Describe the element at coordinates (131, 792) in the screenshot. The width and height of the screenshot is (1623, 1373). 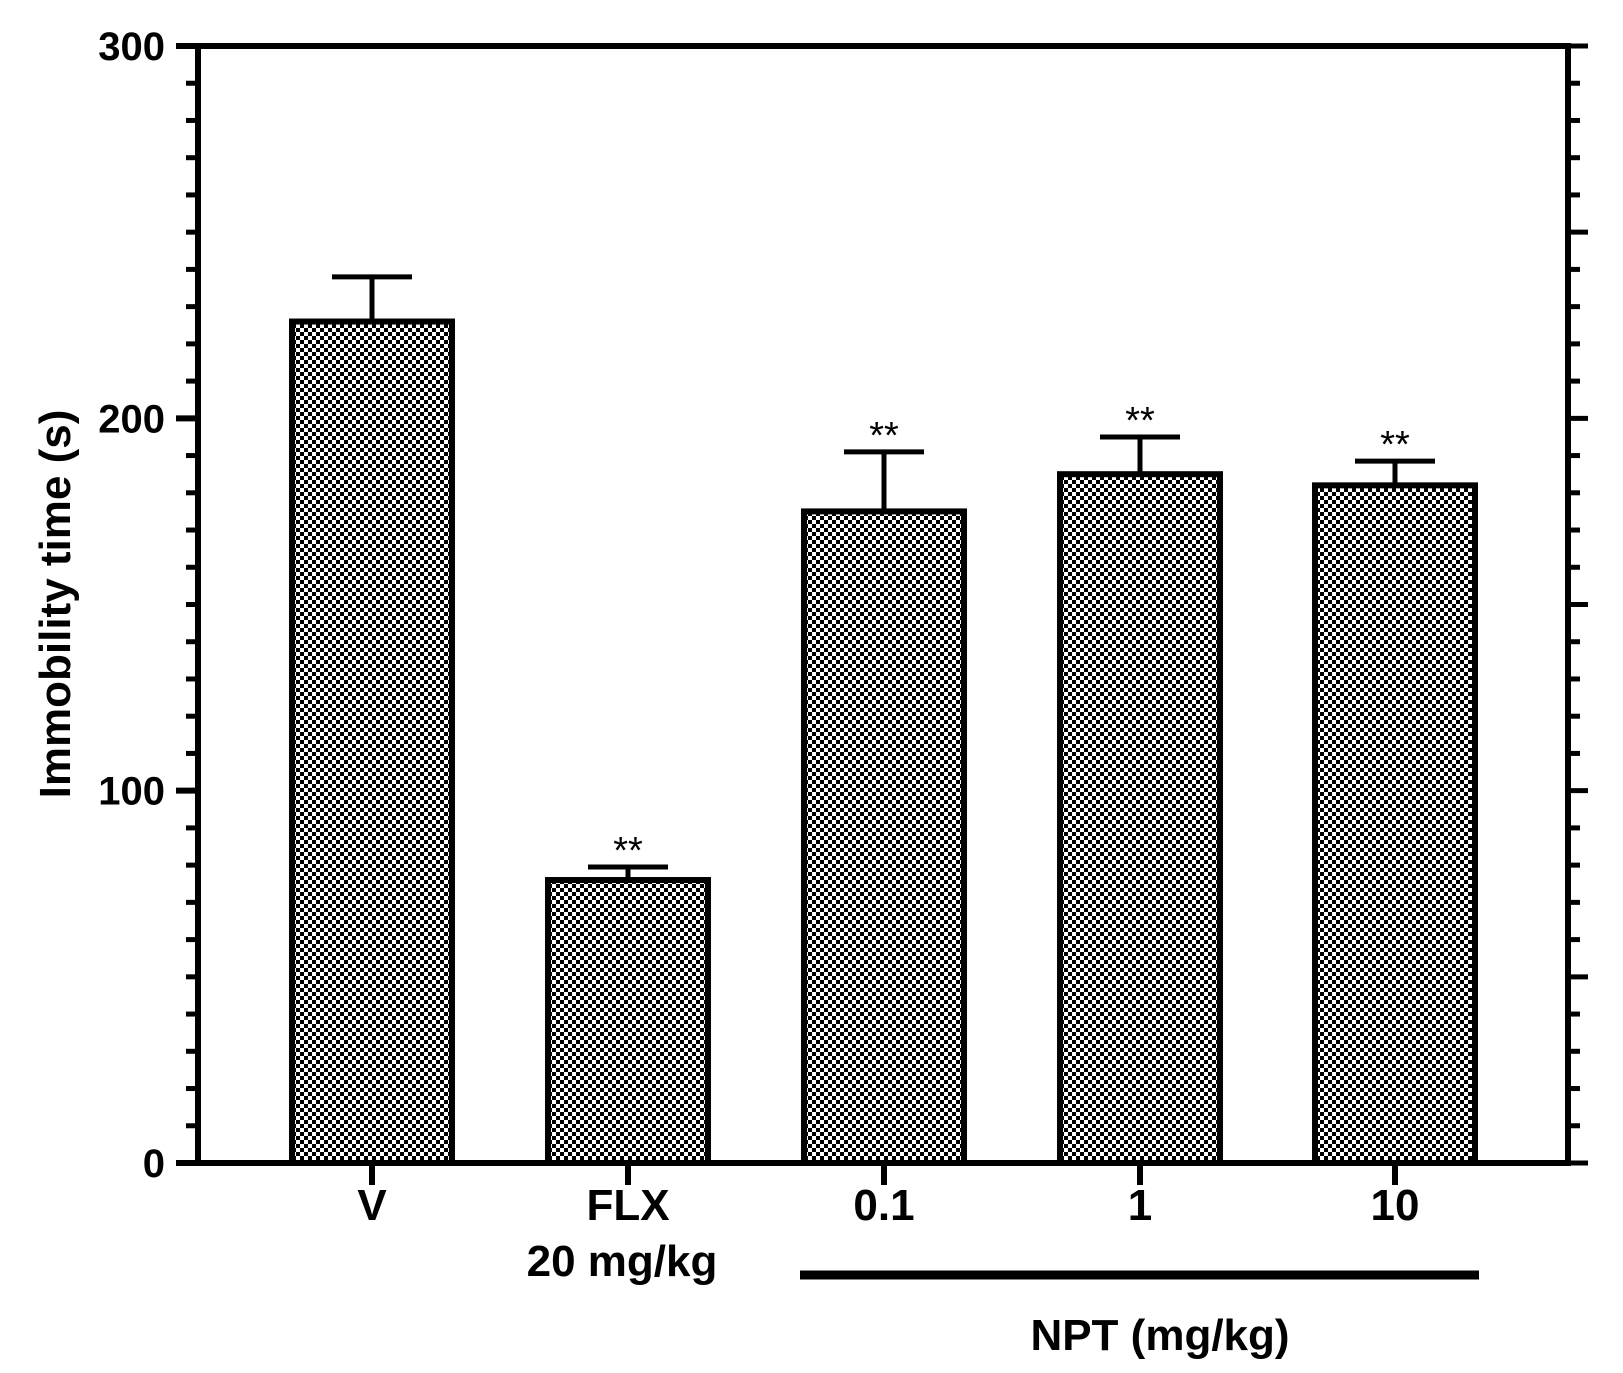
I see `y-tick-label: 100` at that location.